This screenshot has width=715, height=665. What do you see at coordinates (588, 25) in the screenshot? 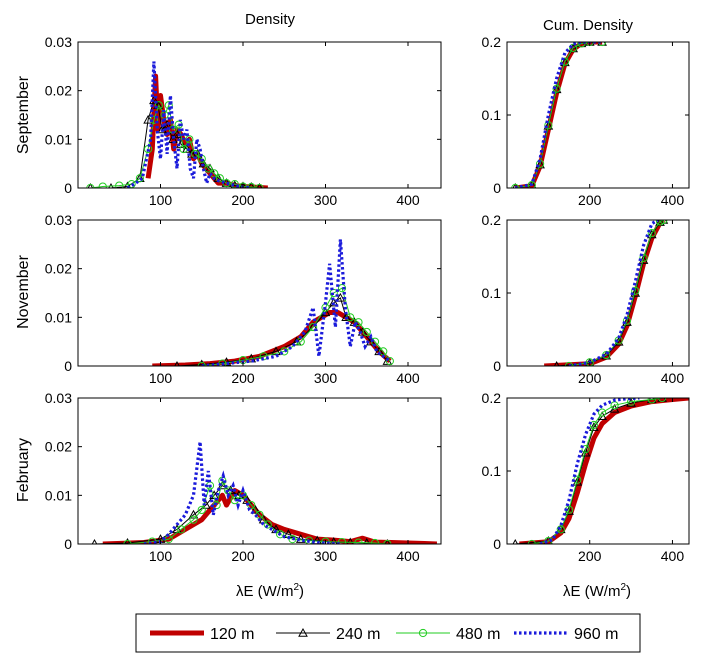
I see `col-title-cum-density: Cum. Density` at bounding box center [588, 25].